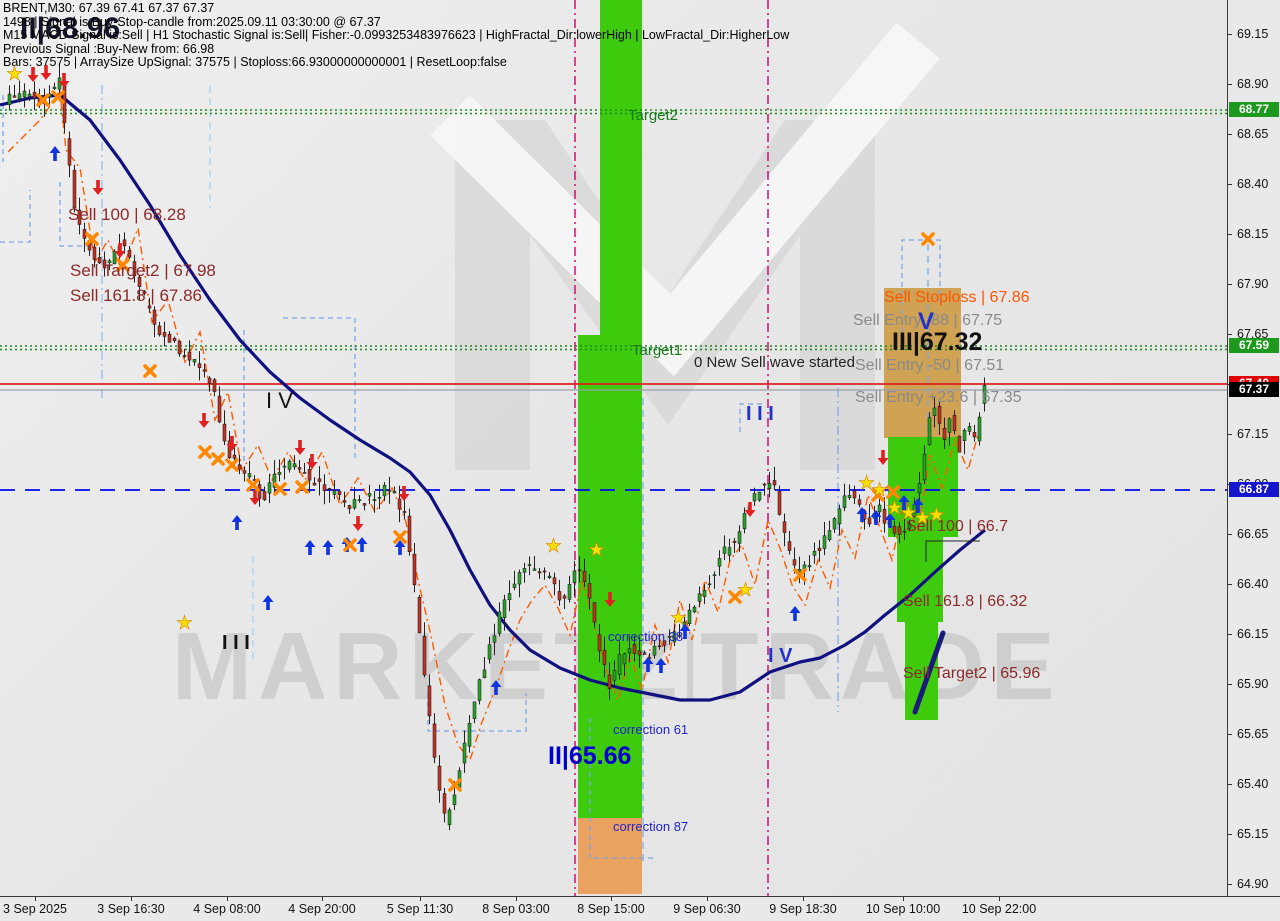 The width and height of the screenshot is (1280, 921). Describe the element at coordinates (952, 551) in the screenshot. I see `fib-connector-line` at that location.